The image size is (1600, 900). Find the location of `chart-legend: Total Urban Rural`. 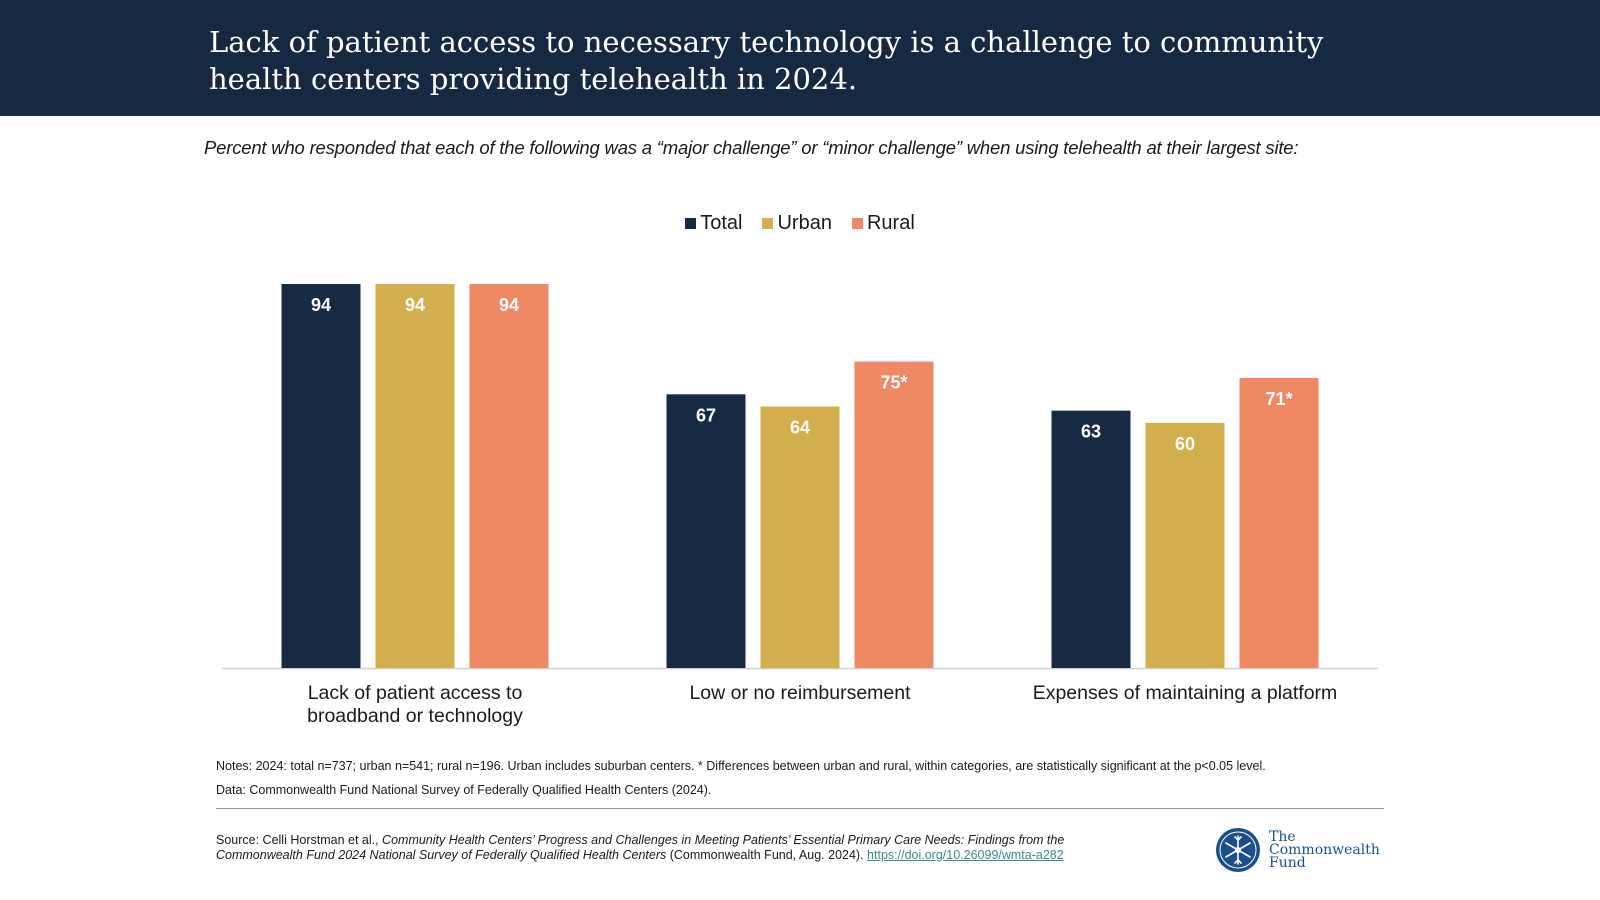

chart-legend: Total Urban Rural is located at coordinates (800, 223).